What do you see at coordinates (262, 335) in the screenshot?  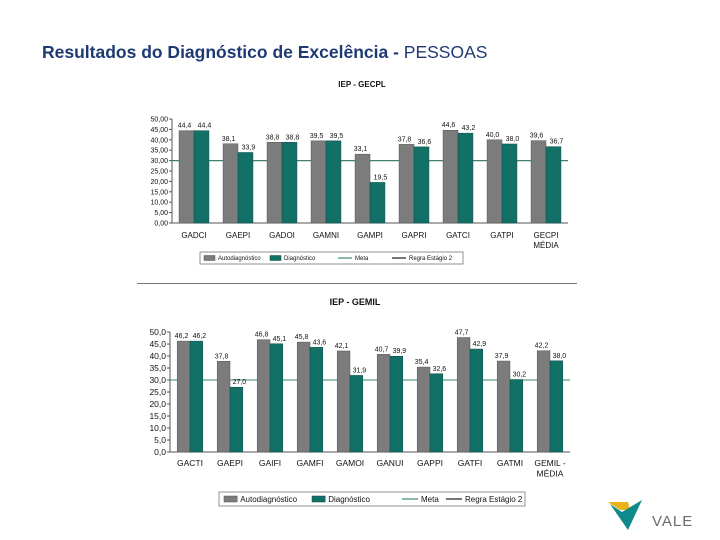 I see `data-label-autodiagnostico: 46,8` at bounding box center [262, 335].